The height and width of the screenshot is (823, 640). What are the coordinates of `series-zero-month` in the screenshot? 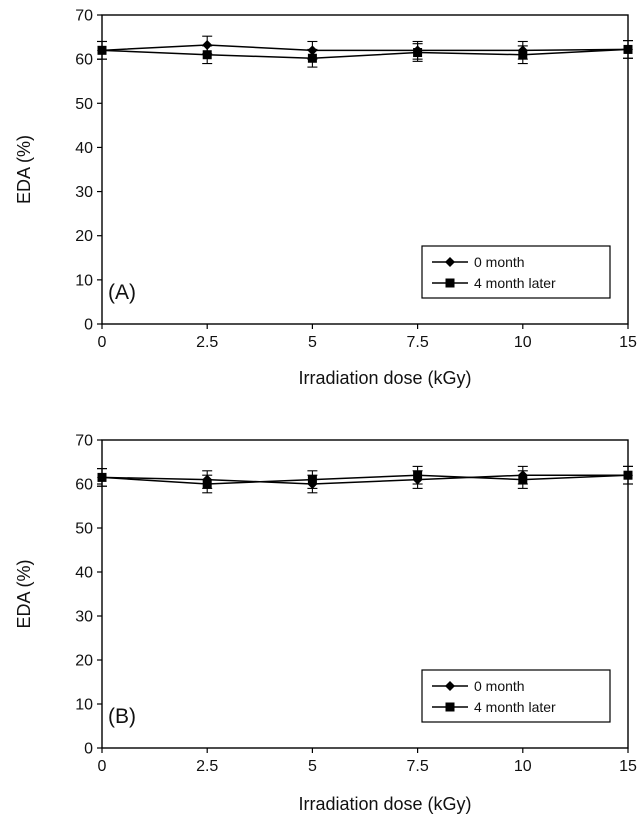 It's located at (365, 479).